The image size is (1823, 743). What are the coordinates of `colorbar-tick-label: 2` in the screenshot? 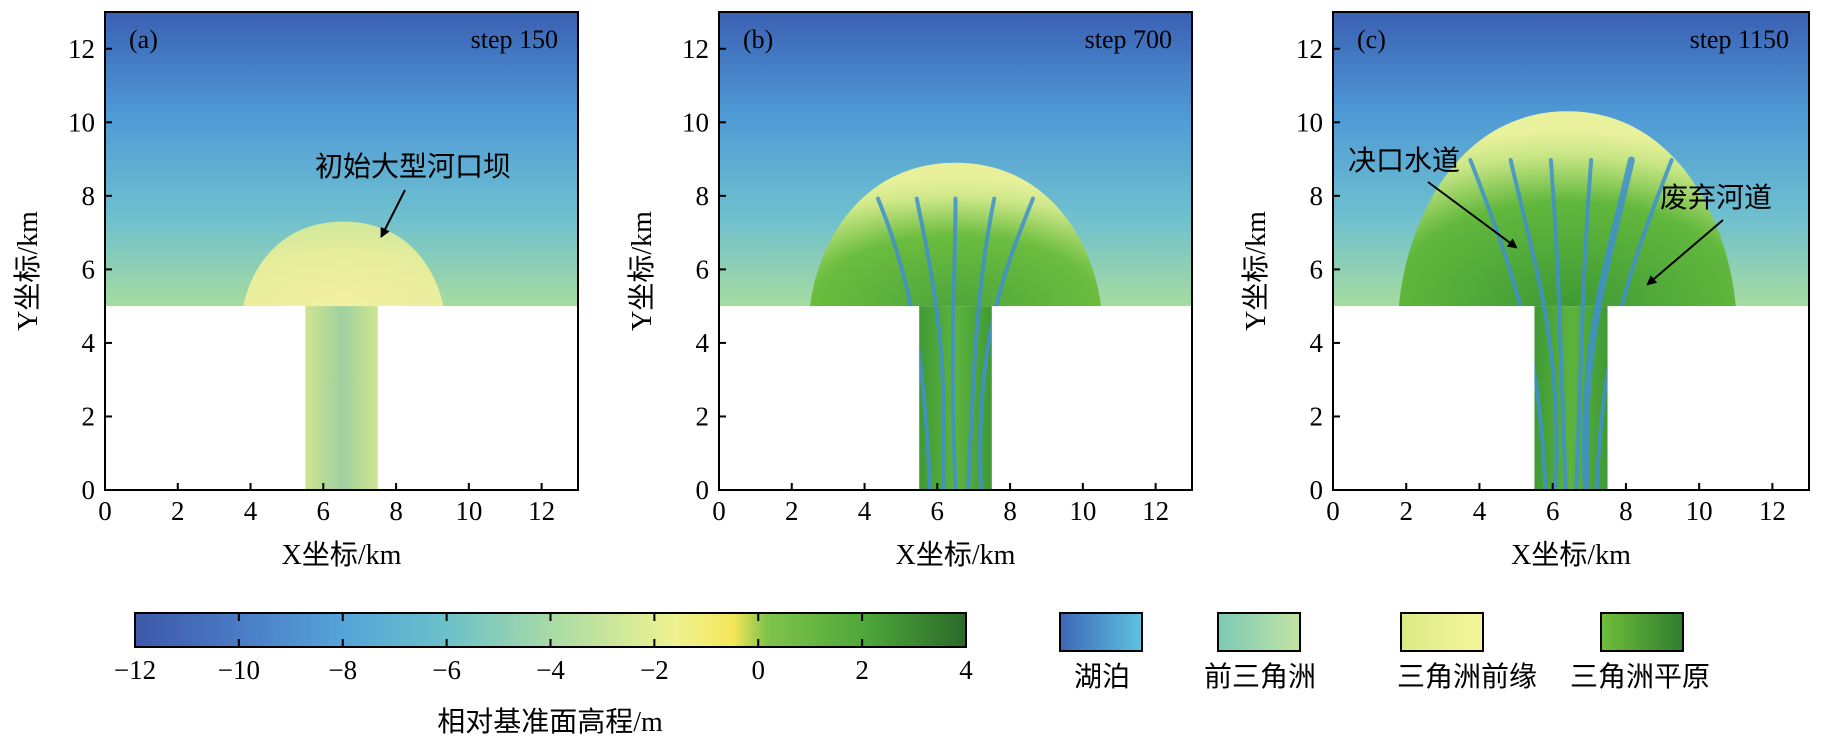 It's located at (862, 670).